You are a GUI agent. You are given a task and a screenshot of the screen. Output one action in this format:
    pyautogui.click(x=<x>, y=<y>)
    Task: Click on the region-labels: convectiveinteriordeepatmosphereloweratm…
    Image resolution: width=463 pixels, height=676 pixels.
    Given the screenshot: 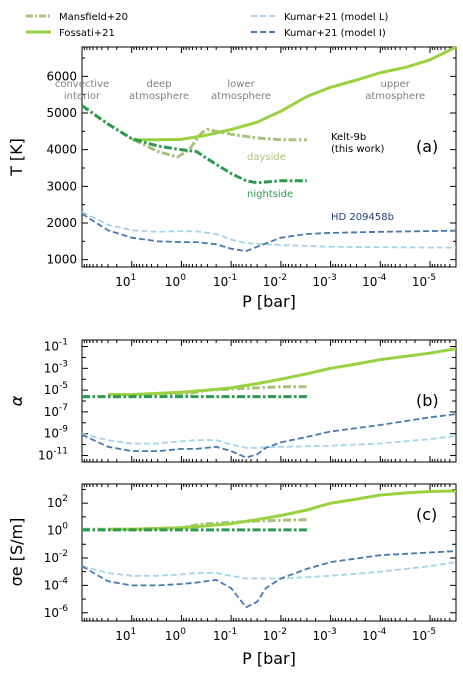 What is the action you would take?
    pyautogui.click(x=240, y=90)
    